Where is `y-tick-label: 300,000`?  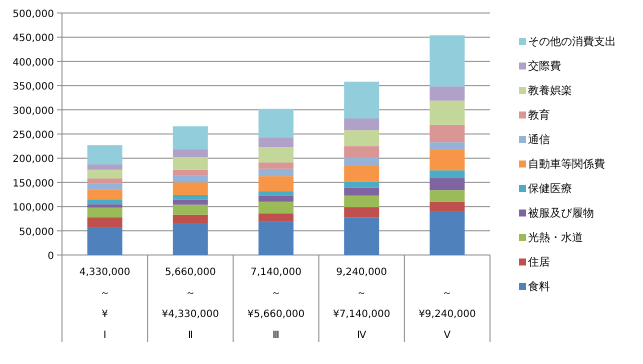
y-tick-label: 300,000 is located at coordinates (33, 111).